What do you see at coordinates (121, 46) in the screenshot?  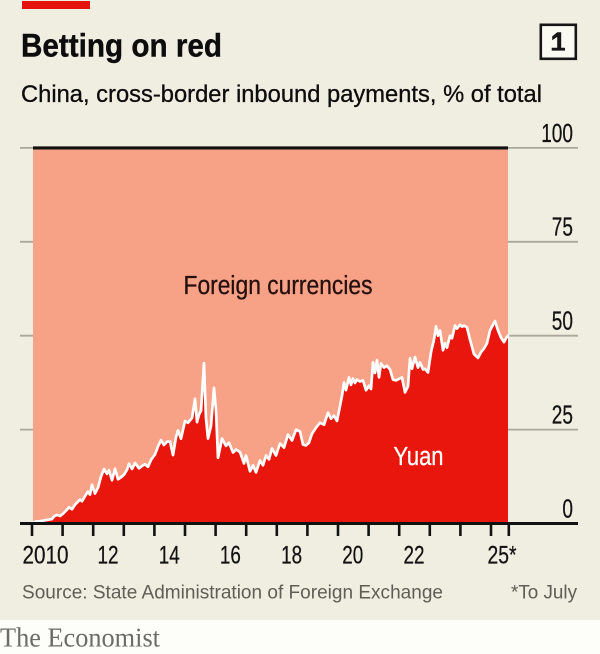 I see `svg-text: Betting on red` at bounding box center [121, 46].